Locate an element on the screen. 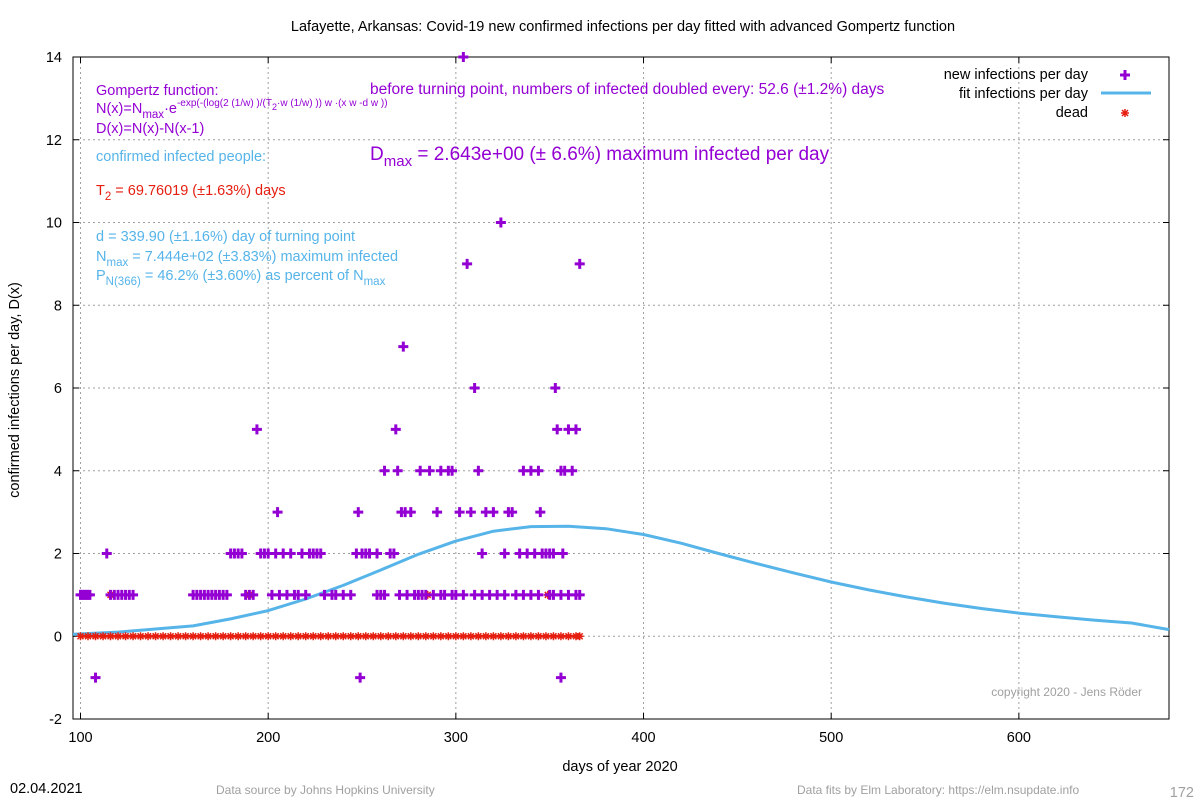  legend-marker-dead is located at coordinates (1125, 113).